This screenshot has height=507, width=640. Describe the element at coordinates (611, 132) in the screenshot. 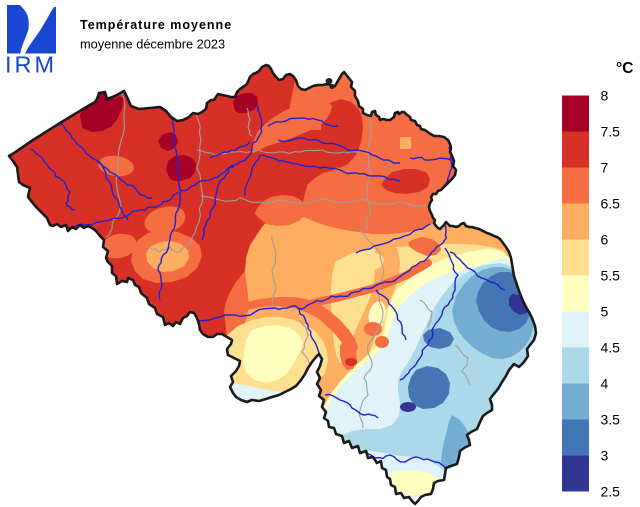

I see `svg-text: 7.5` at that location.